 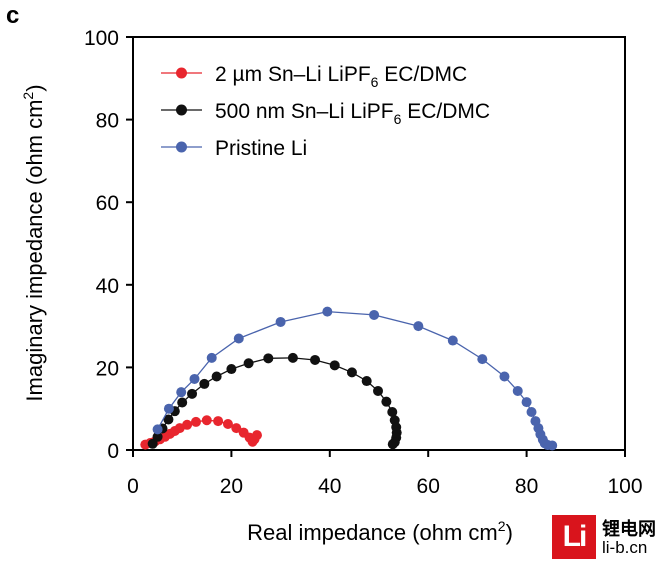 I want to click on legend-label-main: 2 µm Sn–Li LiPF, so click(x=293, y=74).